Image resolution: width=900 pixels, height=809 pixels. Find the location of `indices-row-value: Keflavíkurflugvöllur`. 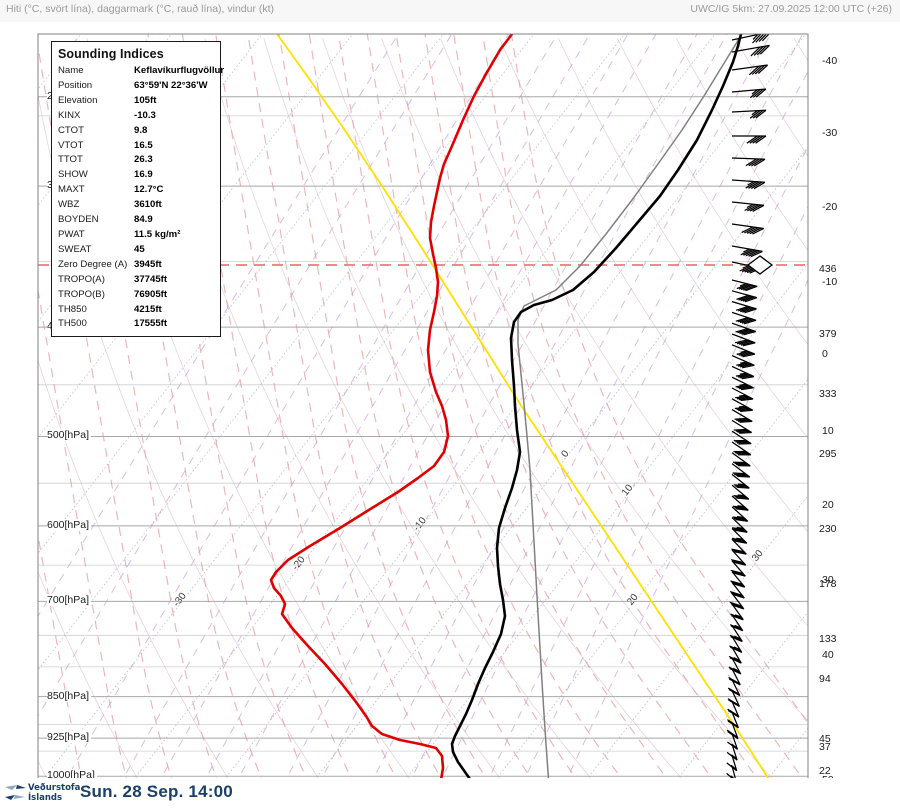

indices-row-value: Keflavíkurflugvöllur is located at coordinates (179, 71).